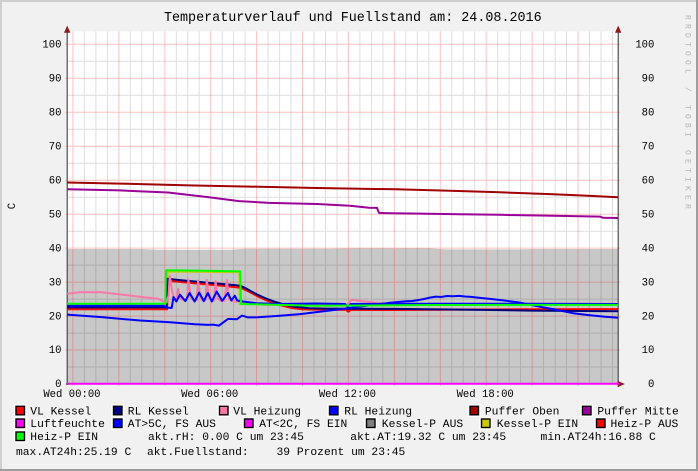 Image resolution: width=698 pixels, height=471 pixels. What do you see at coordinates (537, 425) in the screenshot?
I see `svg-text: Kessel-P EIN` at bounding box center [537, 425].